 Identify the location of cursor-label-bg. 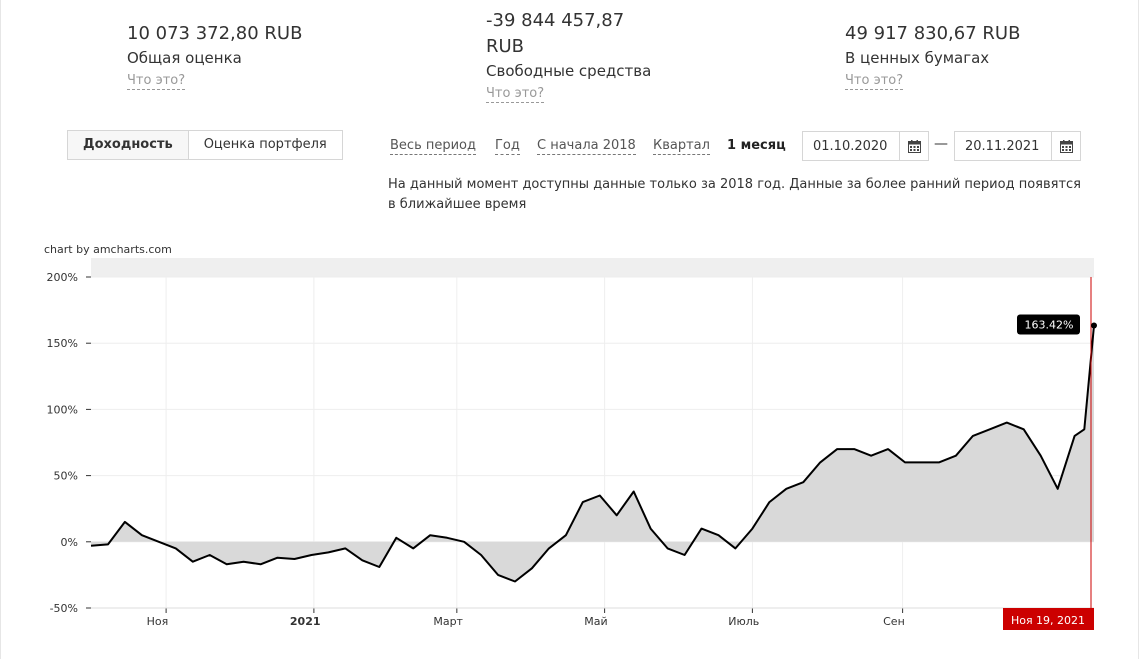
(1048, 619).